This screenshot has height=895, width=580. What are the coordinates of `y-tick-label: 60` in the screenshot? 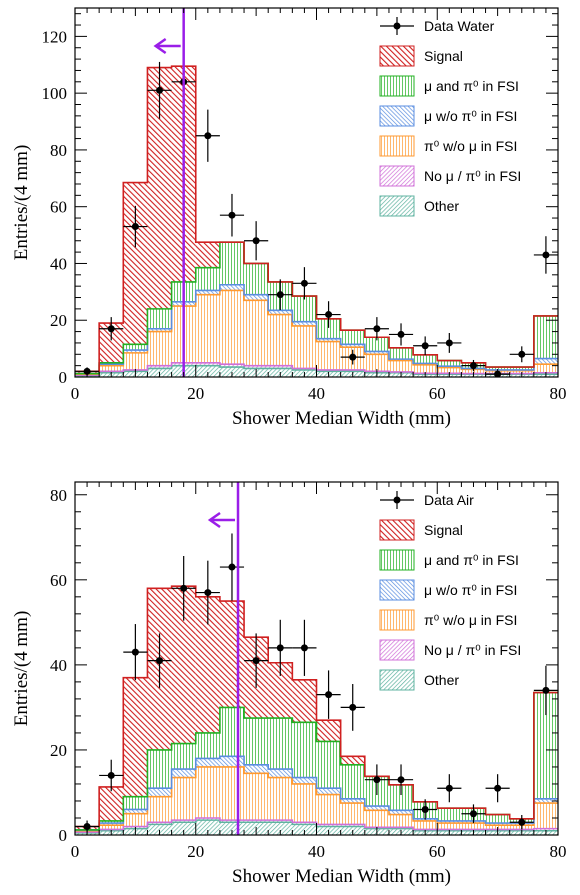 It's located at (58, 580).